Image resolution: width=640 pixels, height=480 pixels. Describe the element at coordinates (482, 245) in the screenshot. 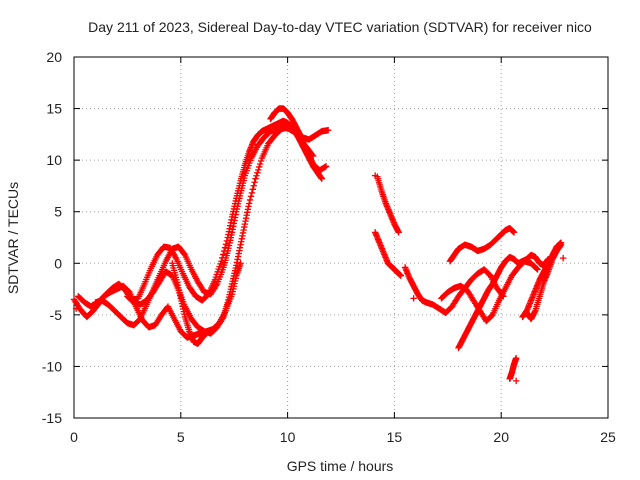

I see `series-satellite-track-l` at that location.